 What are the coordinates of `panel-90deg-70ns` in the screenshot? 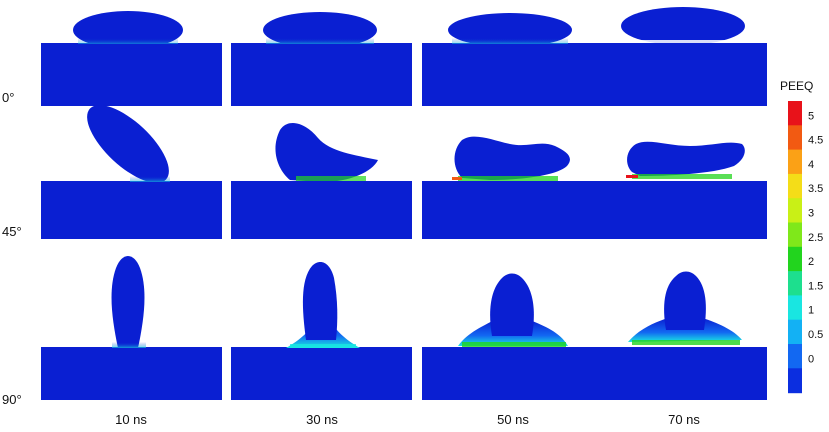 It's located at (684, 335).